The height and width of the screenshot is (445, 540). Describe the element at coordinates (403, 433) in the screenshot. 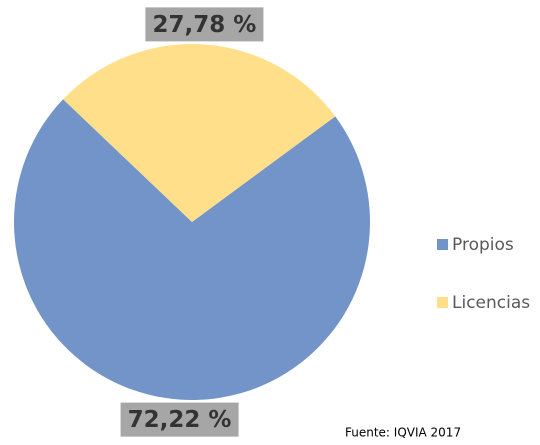

I see `source-note: Fuente: IQVIA 2017` at that location.